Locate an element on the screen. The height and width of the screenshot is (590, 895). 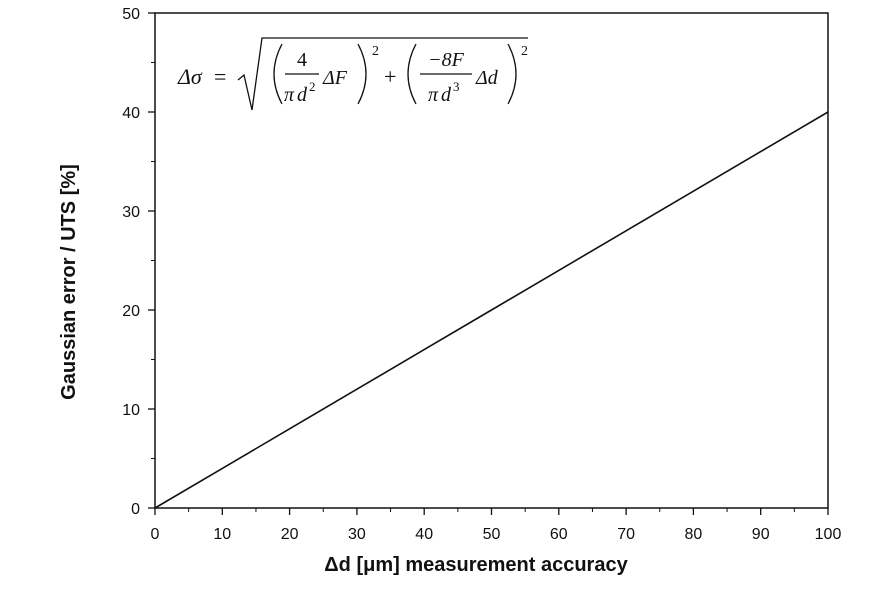
y-tick-label: 50 is located at coordinates (131, 14).